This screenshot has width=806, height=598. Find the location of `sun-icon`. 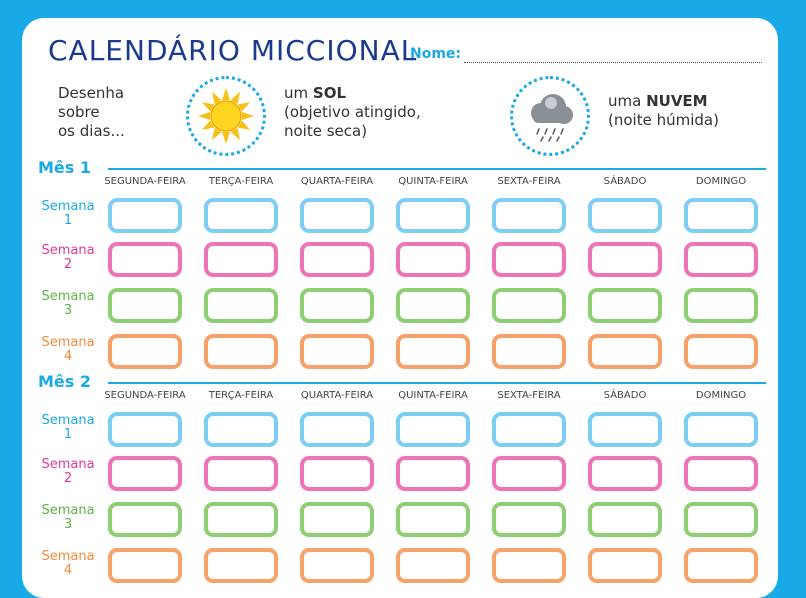

sun-icon is located at coordinates (226, 116).